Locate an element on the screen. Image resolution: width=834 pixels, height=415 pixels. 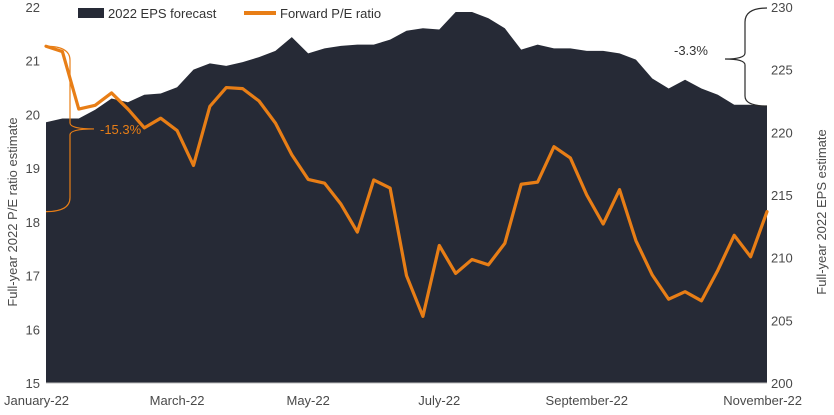
pe-change-bracket is located at coordinates (70, 129).